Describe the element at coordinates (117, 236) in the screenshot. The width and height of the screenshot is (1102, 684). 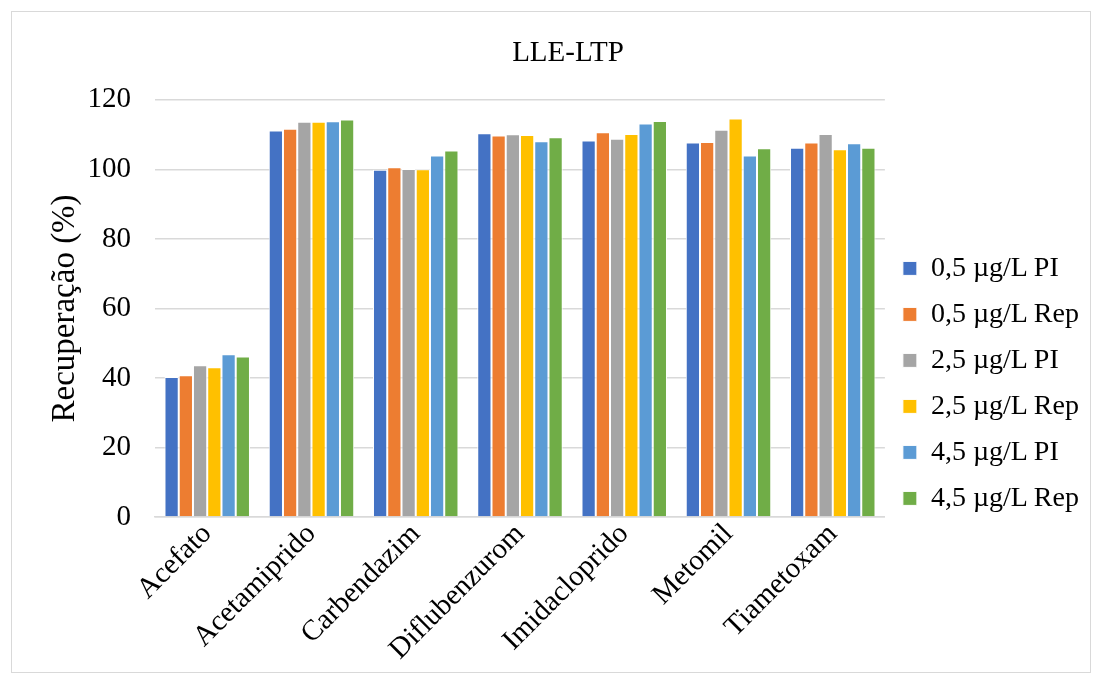
I see `y-tick-label: 80` at that location.